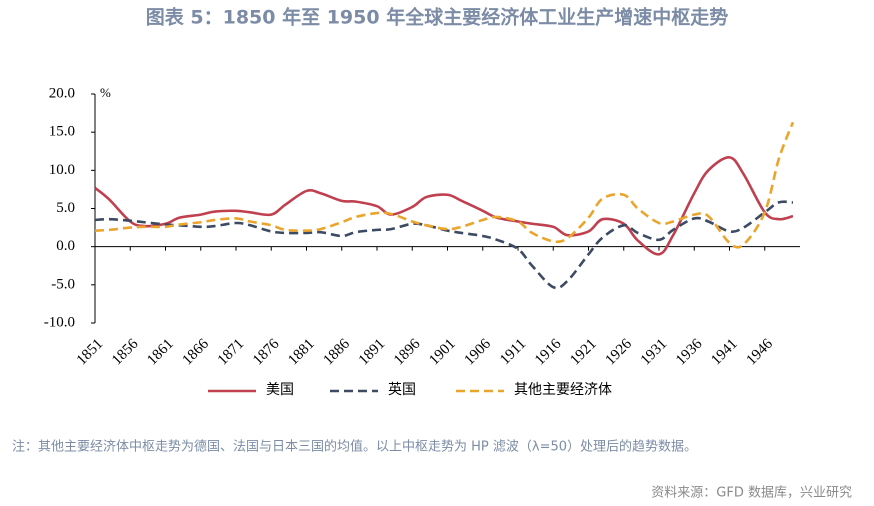  I want to click on x-tick-label: 1866, so click(195, 352).